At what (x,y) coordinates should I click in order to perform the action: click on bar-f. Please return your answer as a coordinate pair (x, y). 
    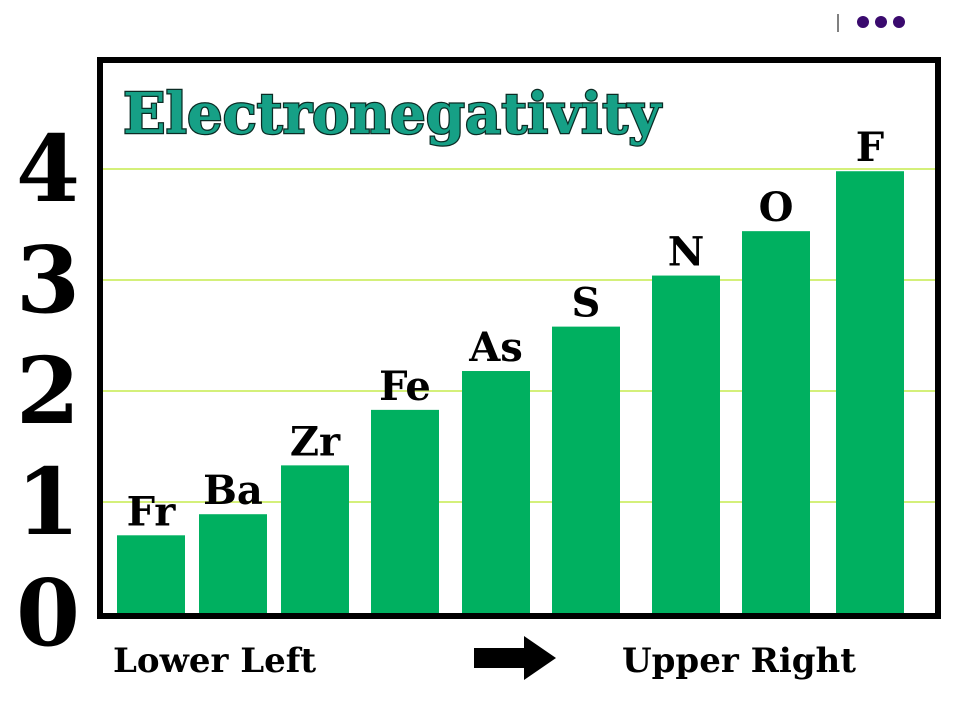
    Looking at the image, I should click on (870, 392).